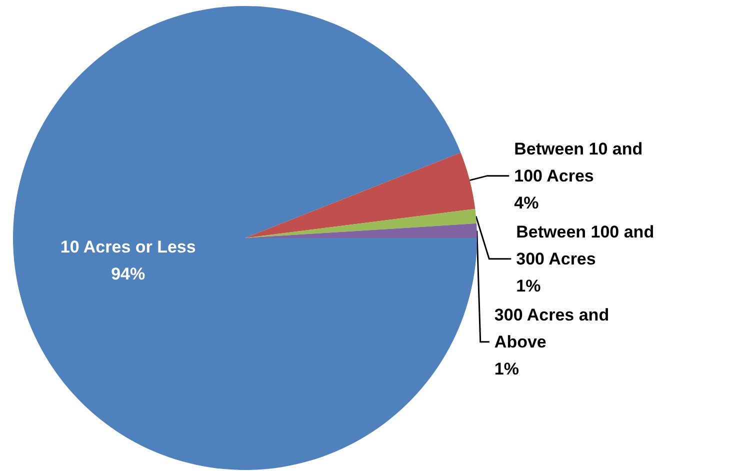  I want to click on slice-label: Between 100 and 300 Acres, so click(587, 245).